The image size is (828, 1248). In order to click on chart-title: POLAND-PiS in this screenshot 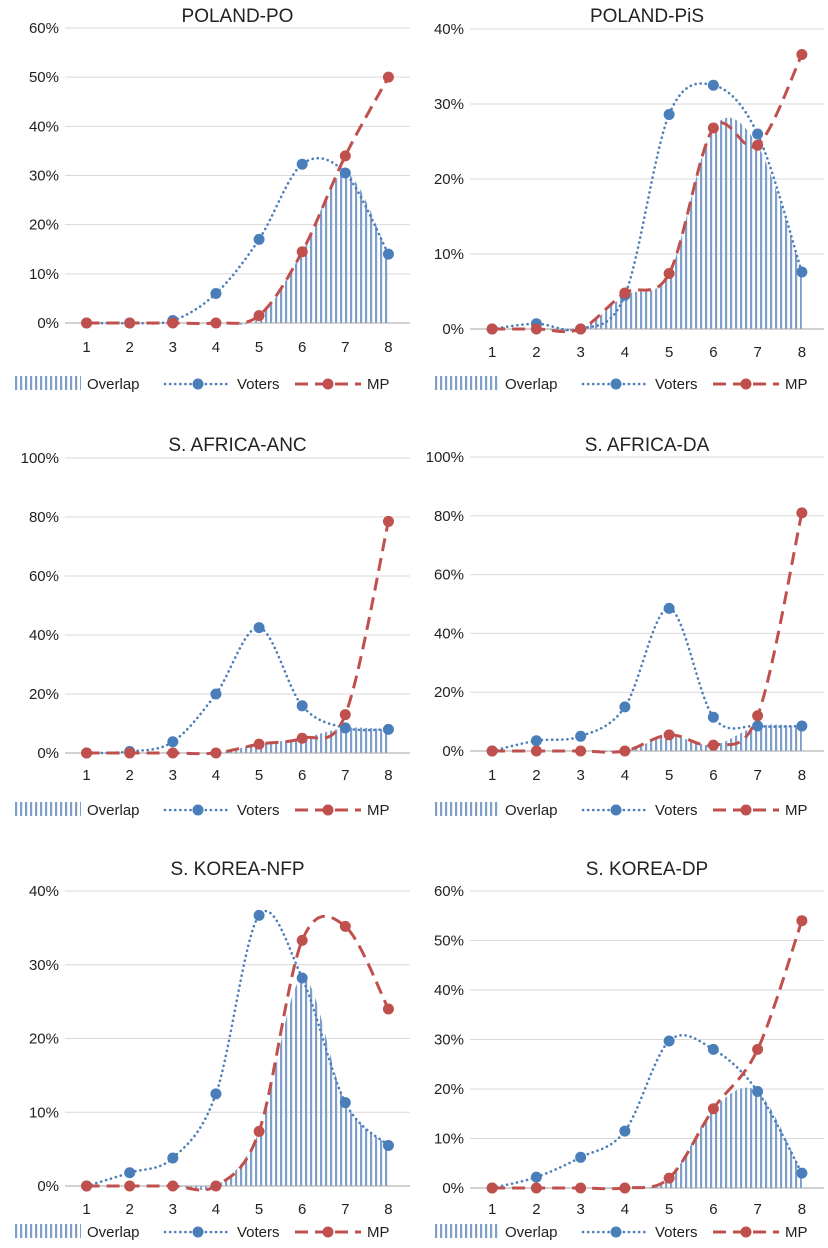, I will do `click(647, 16)`.